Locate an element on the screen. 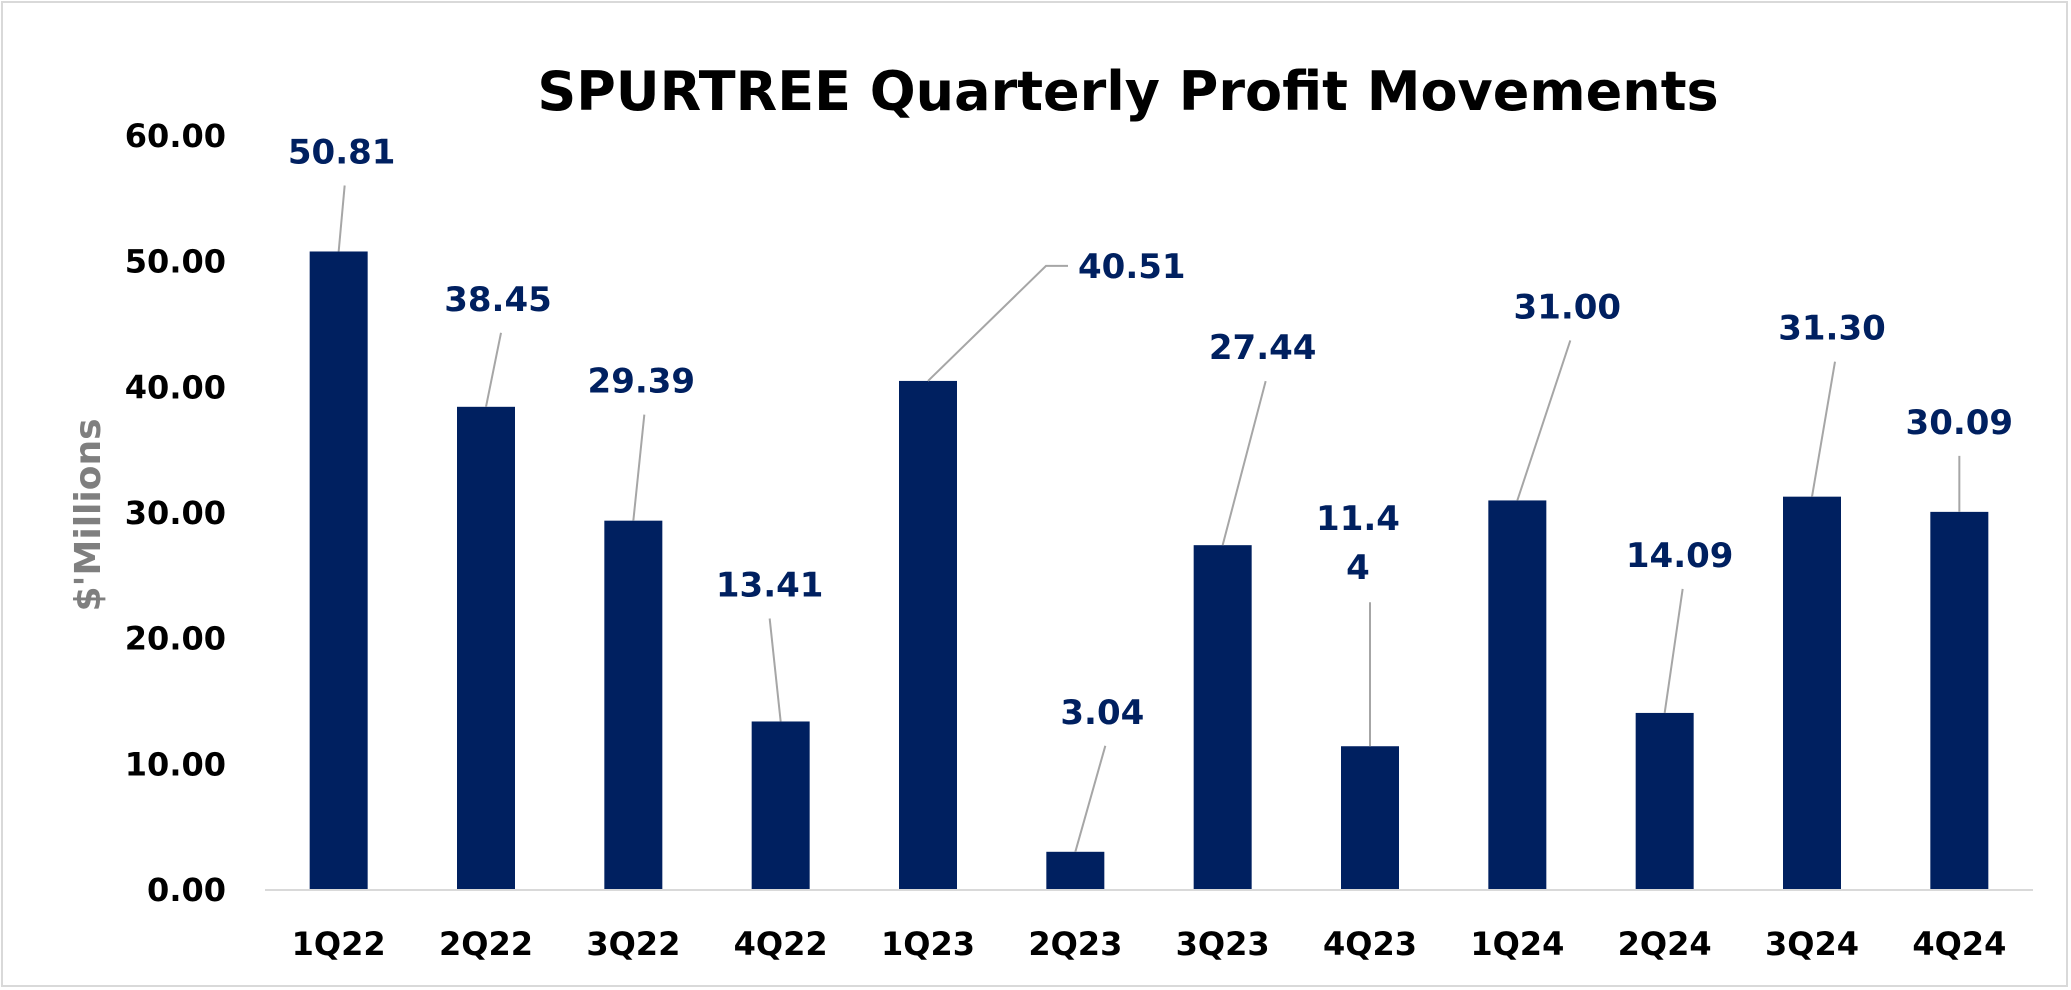 The height and width of the screenshot is (990, 2071). y-axis-ticks: 0.00 10.00 20.00 30.00 40.00 50.00 60.00 is located at coordinates (175, 513).